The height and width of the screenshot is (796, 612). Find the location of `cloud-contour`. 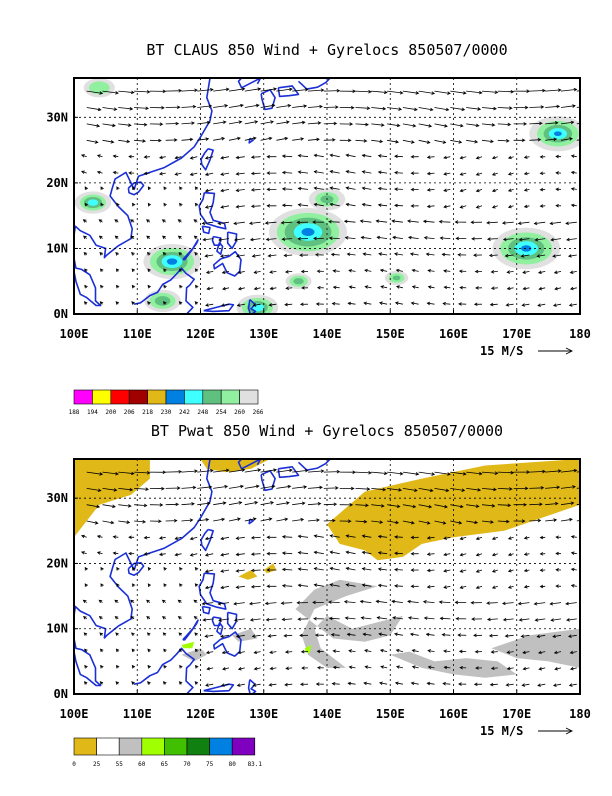

cloud-contour is located at coordinates (308, 232).